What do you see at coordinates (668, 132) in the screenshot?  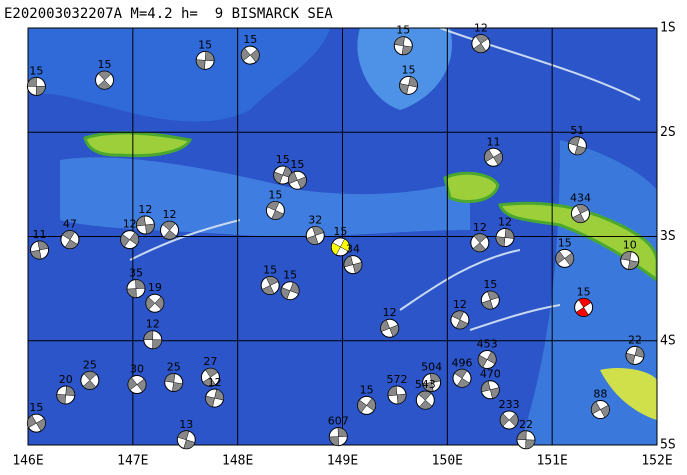 I see `y-tick-label: 2S` at bounding box center [668, 132].